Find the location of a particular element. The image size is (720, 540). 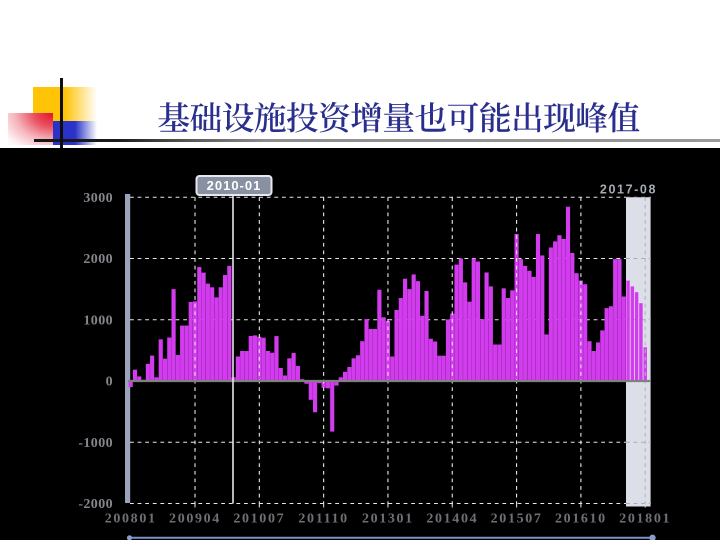

svg-text: 2010-01 is located at coordinates (234, 185).